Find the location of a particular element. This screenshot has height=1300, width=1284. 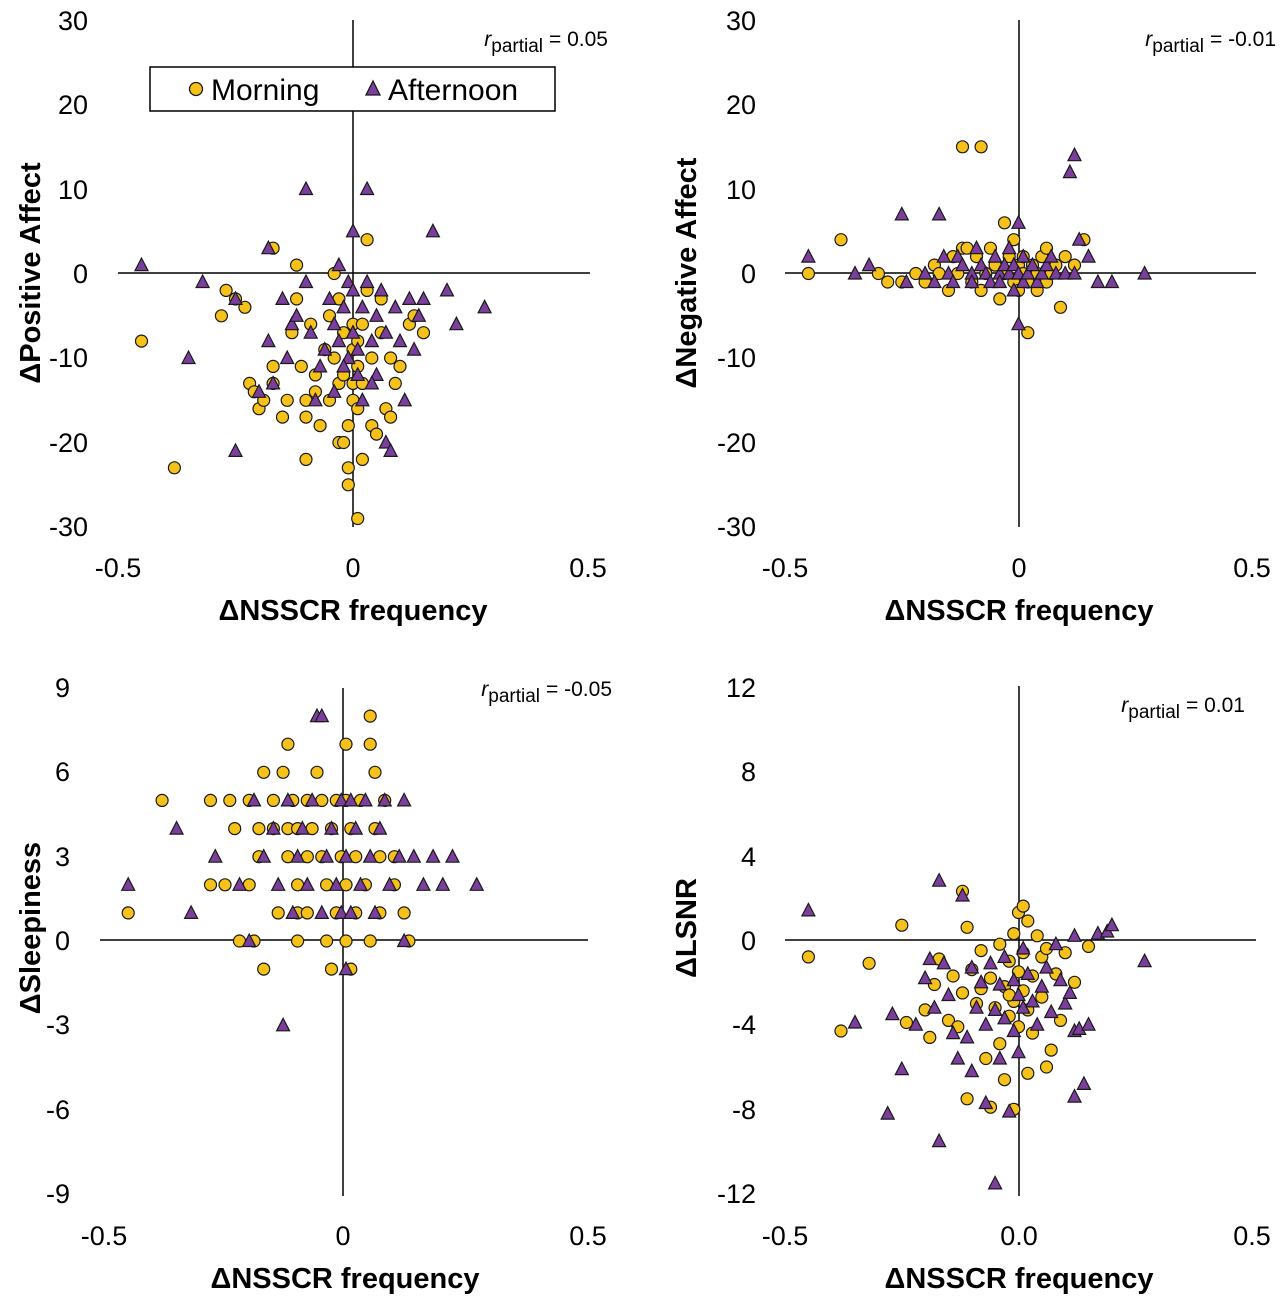

x-tick-label: -0.5 is located at coordinates (104, 1236).